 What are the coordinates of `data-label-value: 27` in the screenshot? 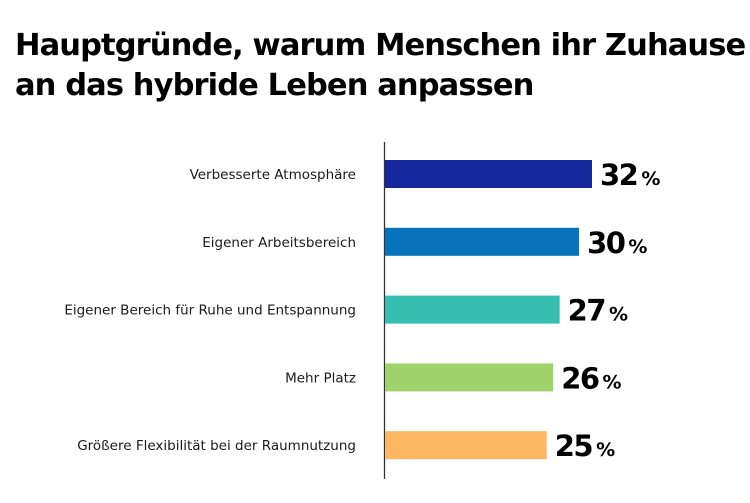 It's located at (586, 311).